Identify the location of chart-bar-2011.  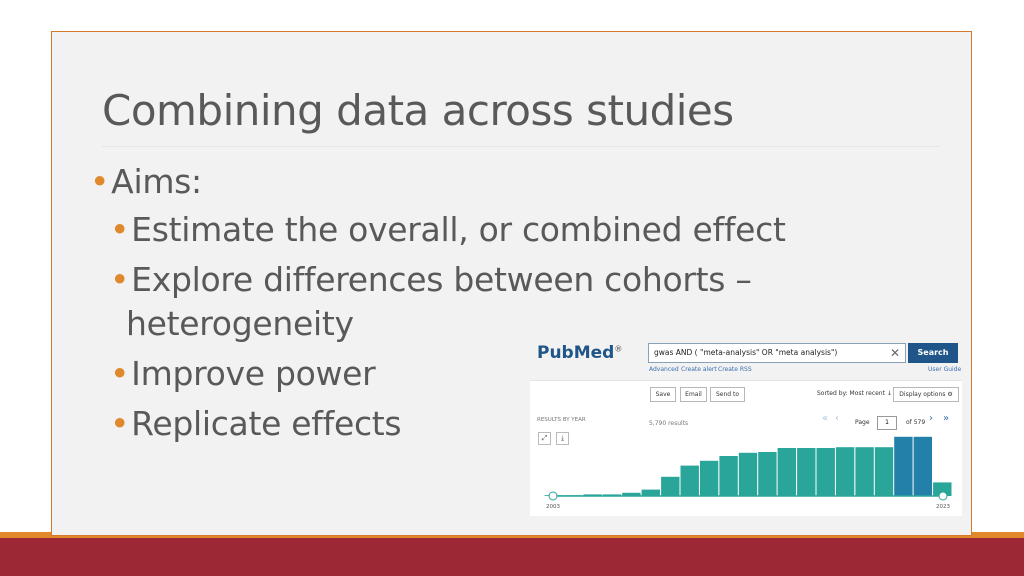
(709, 478).